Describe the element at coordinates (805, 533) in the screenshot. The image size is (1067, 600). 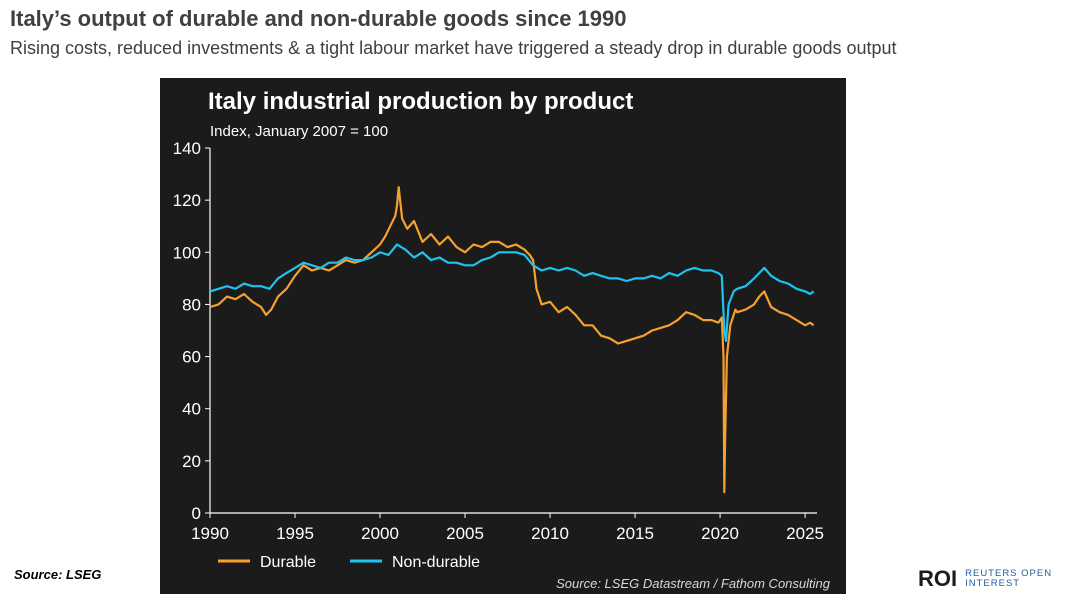
I see `x-tick-label: 2025` at that location.